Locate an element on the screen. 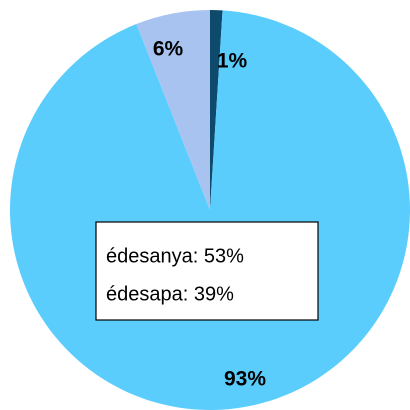 This screenshot has height=410, width=410. annotation: édesanya: 53% is located at coordinates (175, 256).